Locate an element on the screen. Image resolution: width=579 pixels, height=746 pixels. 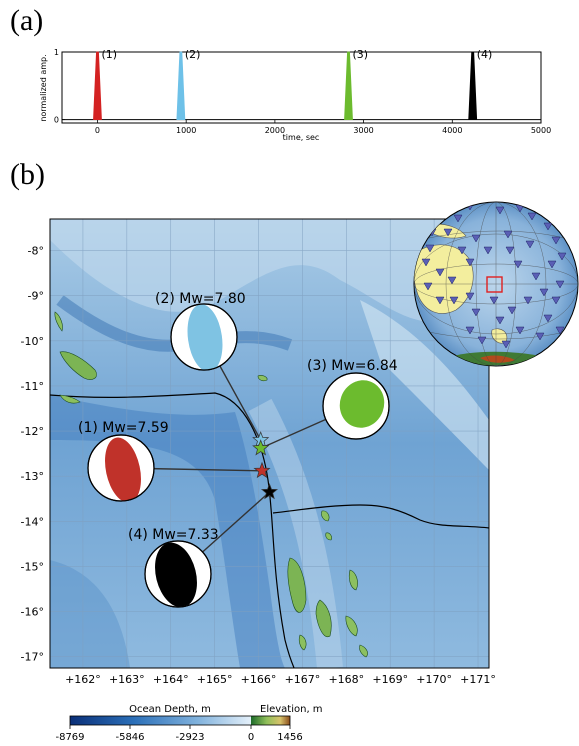
beachball-4-fill is located at coordinates (176, 575).